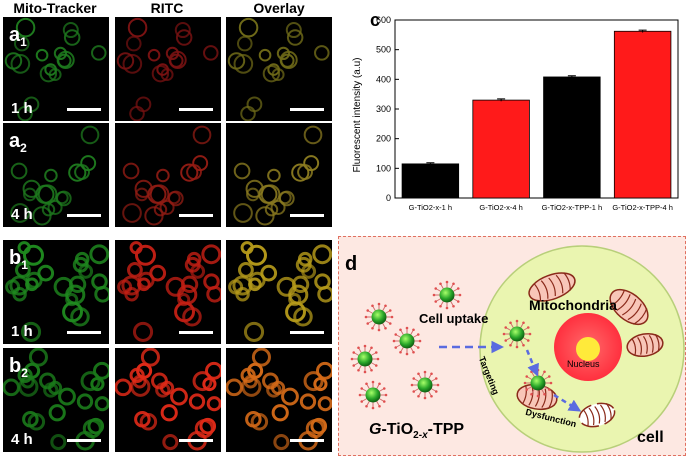  What do you see at coordinates (351, 264) in the screenshot?
I see `panel-d-label: d` at bounding box center [351, 264].